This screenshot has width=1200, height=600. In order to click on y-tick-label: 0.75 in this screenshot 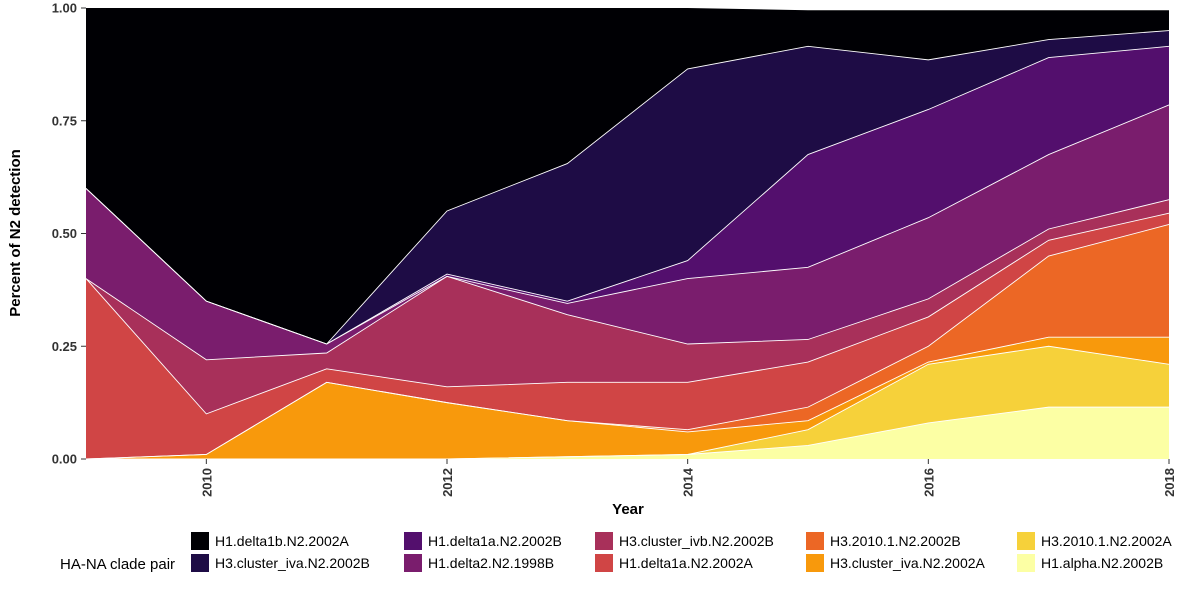, I will do `click(64, 120)`.